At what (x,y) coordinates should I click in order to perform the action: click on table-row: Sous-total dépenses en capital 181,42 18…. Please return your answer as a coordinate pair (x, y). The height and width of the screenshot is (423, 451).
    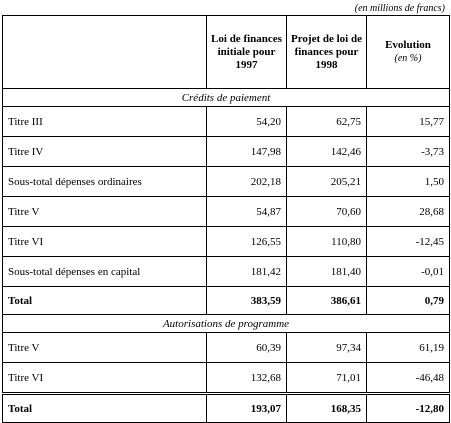
    Looking at the image, I should click on (226, 271).